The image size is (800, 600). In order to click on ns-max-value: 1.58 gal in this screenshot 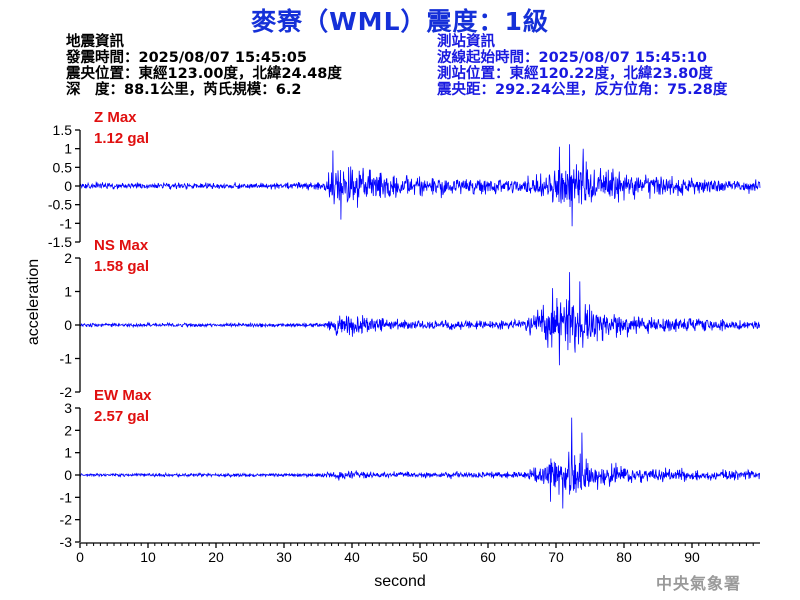, I will do `click(121, 266)`.